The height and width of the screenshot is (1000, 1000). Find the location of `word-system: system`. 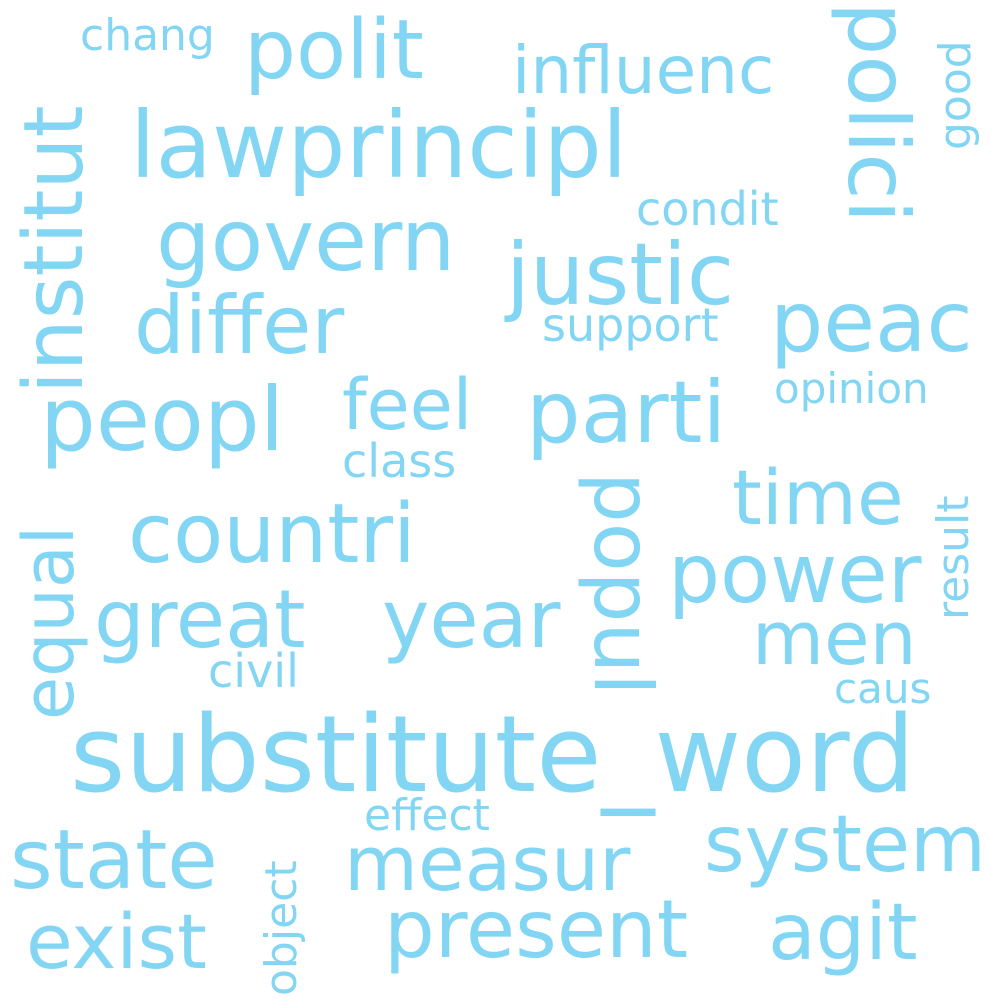

word-system: system is located at coordinates (845, 845).